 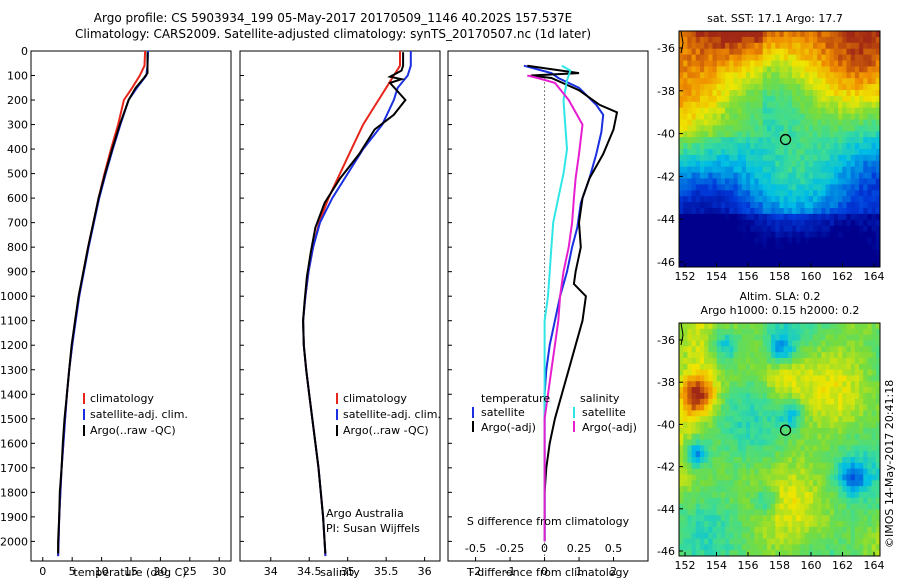 I want to click on coastline, so click(x=682, y=42).